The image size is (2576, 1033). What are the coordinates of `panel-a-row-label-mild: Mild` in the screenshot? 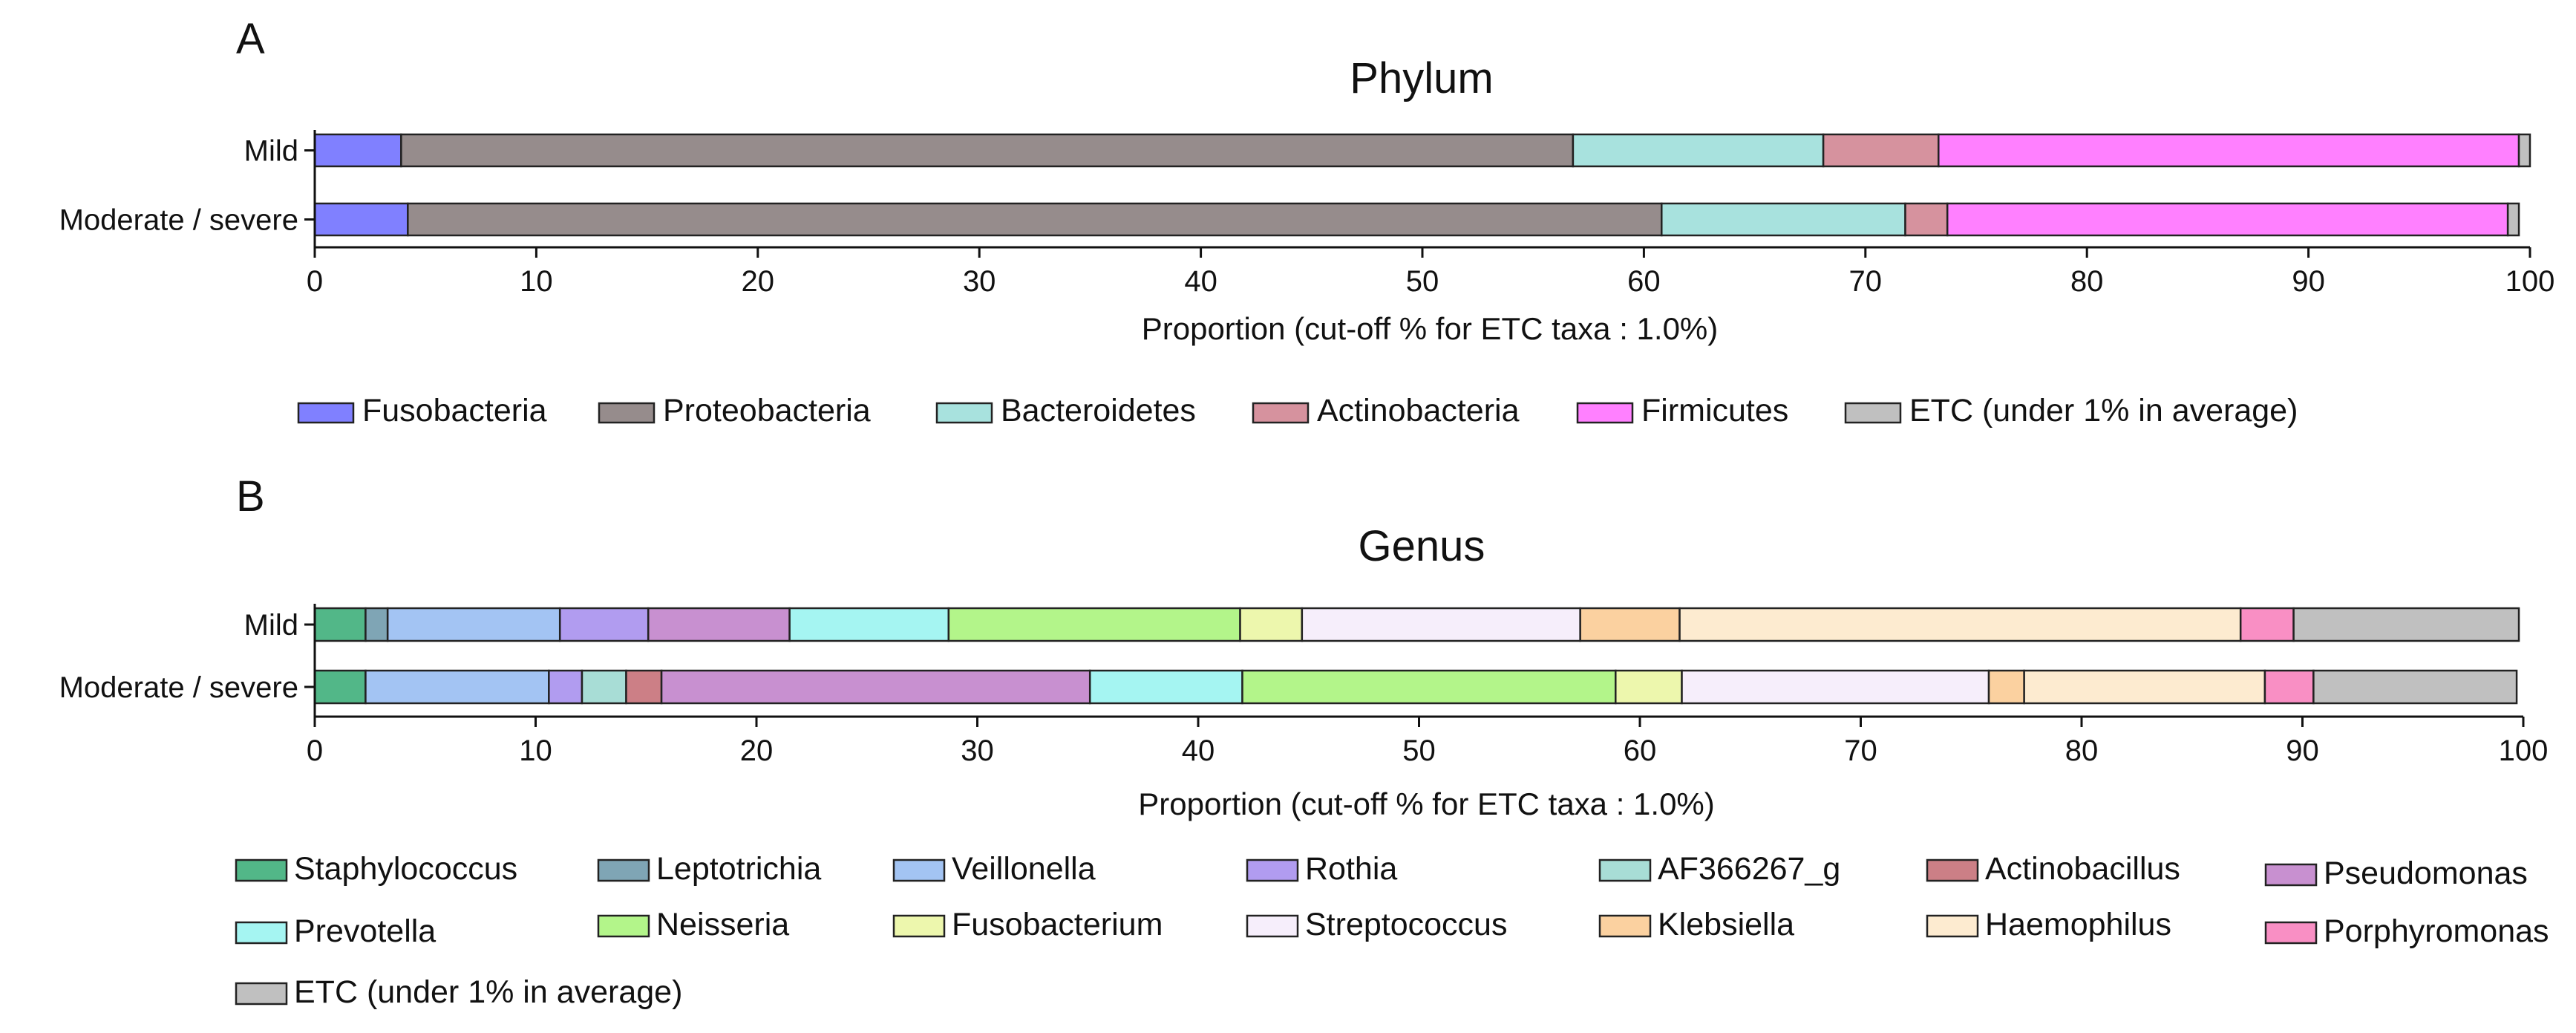 It's located at (271, 151).